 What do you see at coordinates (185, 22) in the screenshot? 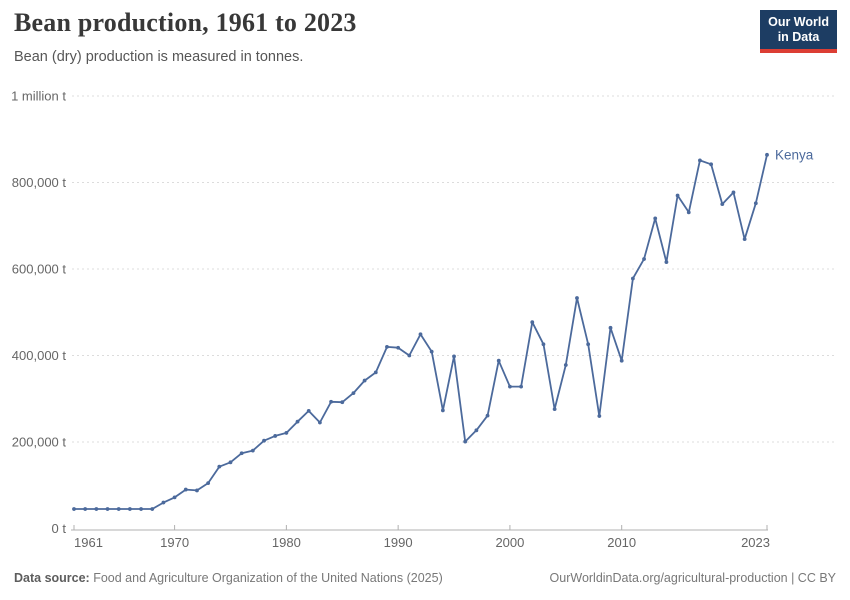
I see `chart-title: Bean production, 1961 to 2023` at bounding box center [185, 22].